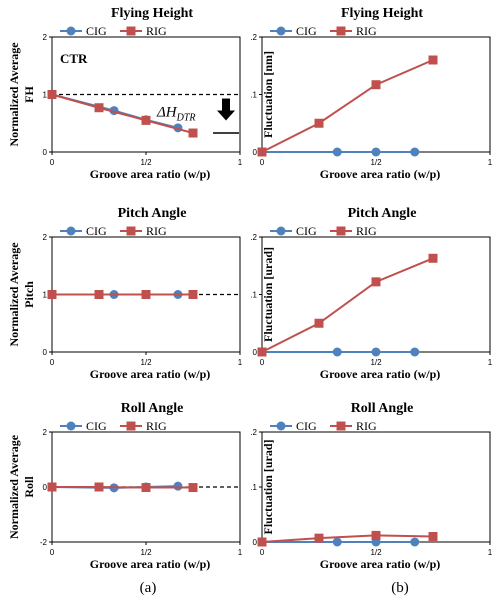  I want to click on y-axis-label: Roll, so click(29, 487).